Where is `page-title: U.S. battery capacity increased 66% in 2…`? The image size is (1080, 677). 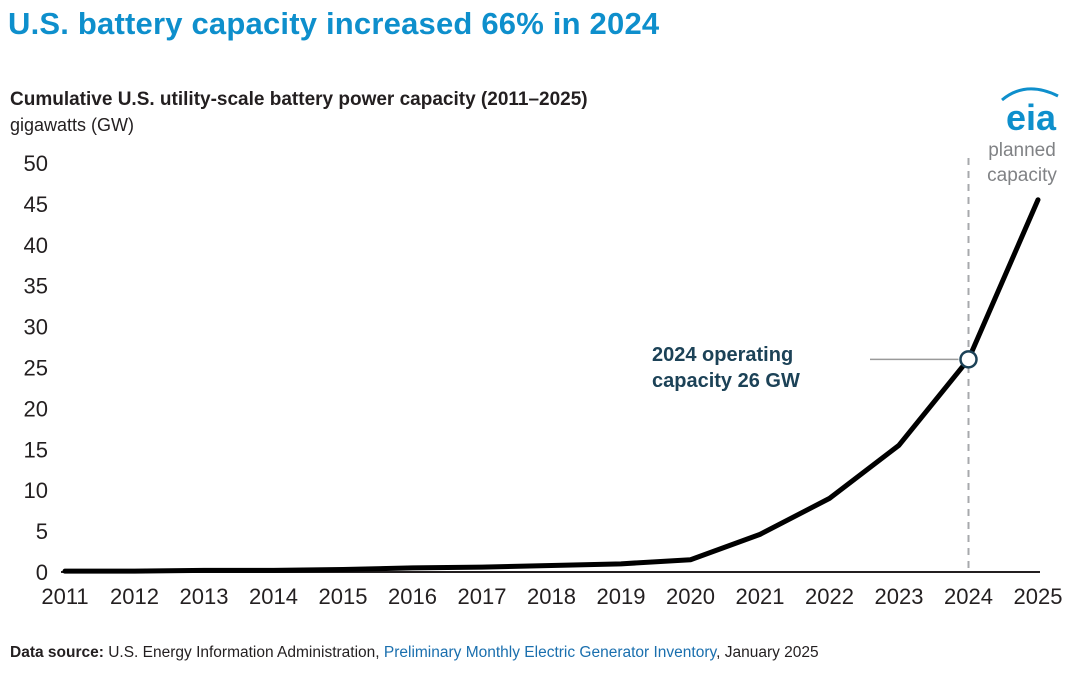
page-title: U.S. battery capacity increased 66% in 2… is located at coordinates (334, 23).